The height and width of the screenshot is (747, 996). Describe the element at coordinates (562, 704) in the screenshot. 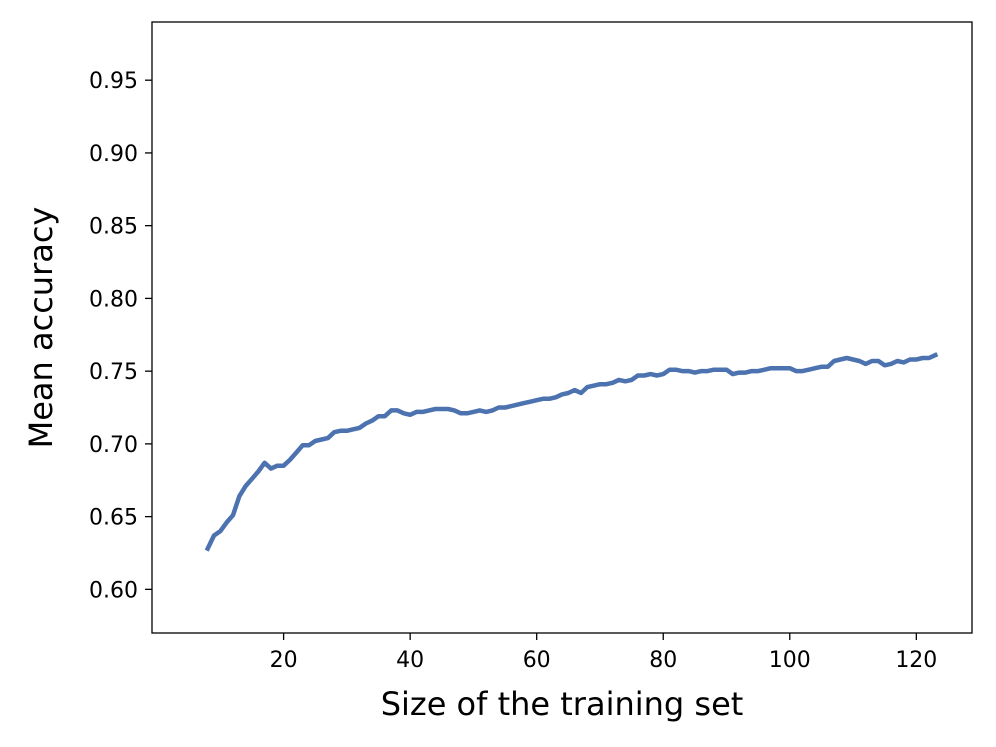

I see `x-axis-label: Size of the training set` at that location.